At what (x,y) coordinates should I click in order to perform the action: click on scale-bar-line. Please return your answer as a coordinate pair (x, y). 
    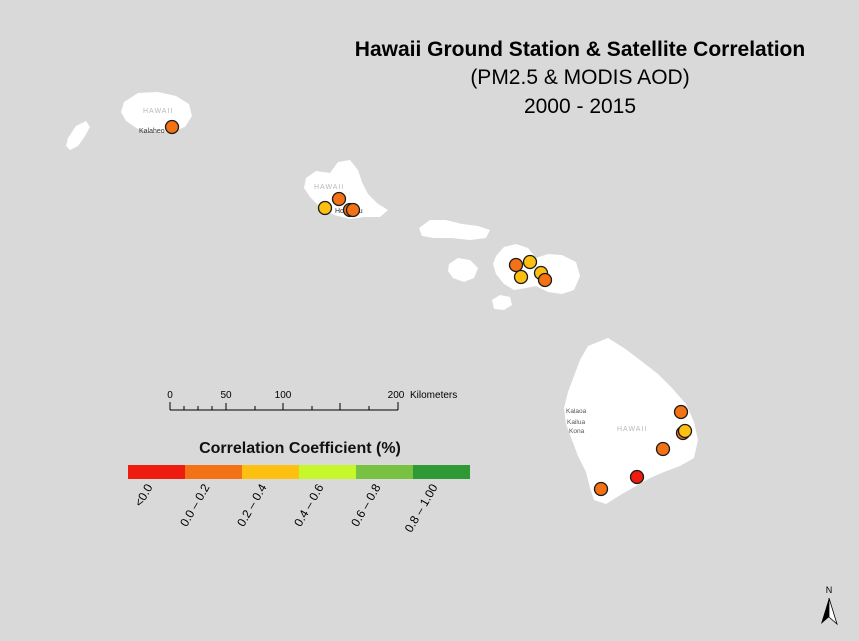
    Looking at the image, I should click on (284, 406).